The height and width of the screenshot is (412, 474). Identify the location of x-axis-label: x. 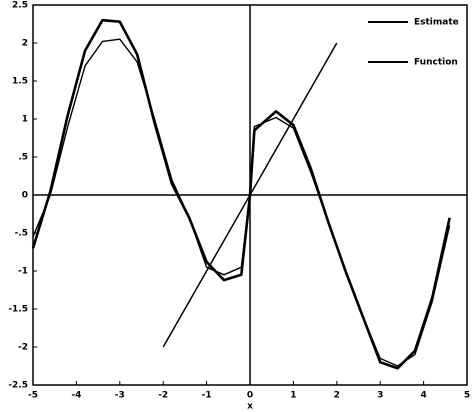
(250, 407).